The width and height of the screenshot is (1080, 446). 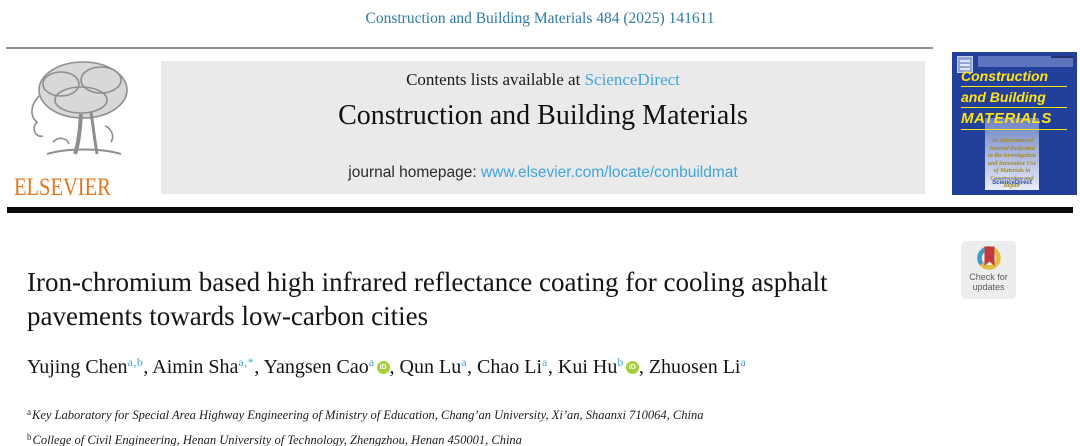 I want to click on affiliation-sup: a, so click(x=29, y=412).